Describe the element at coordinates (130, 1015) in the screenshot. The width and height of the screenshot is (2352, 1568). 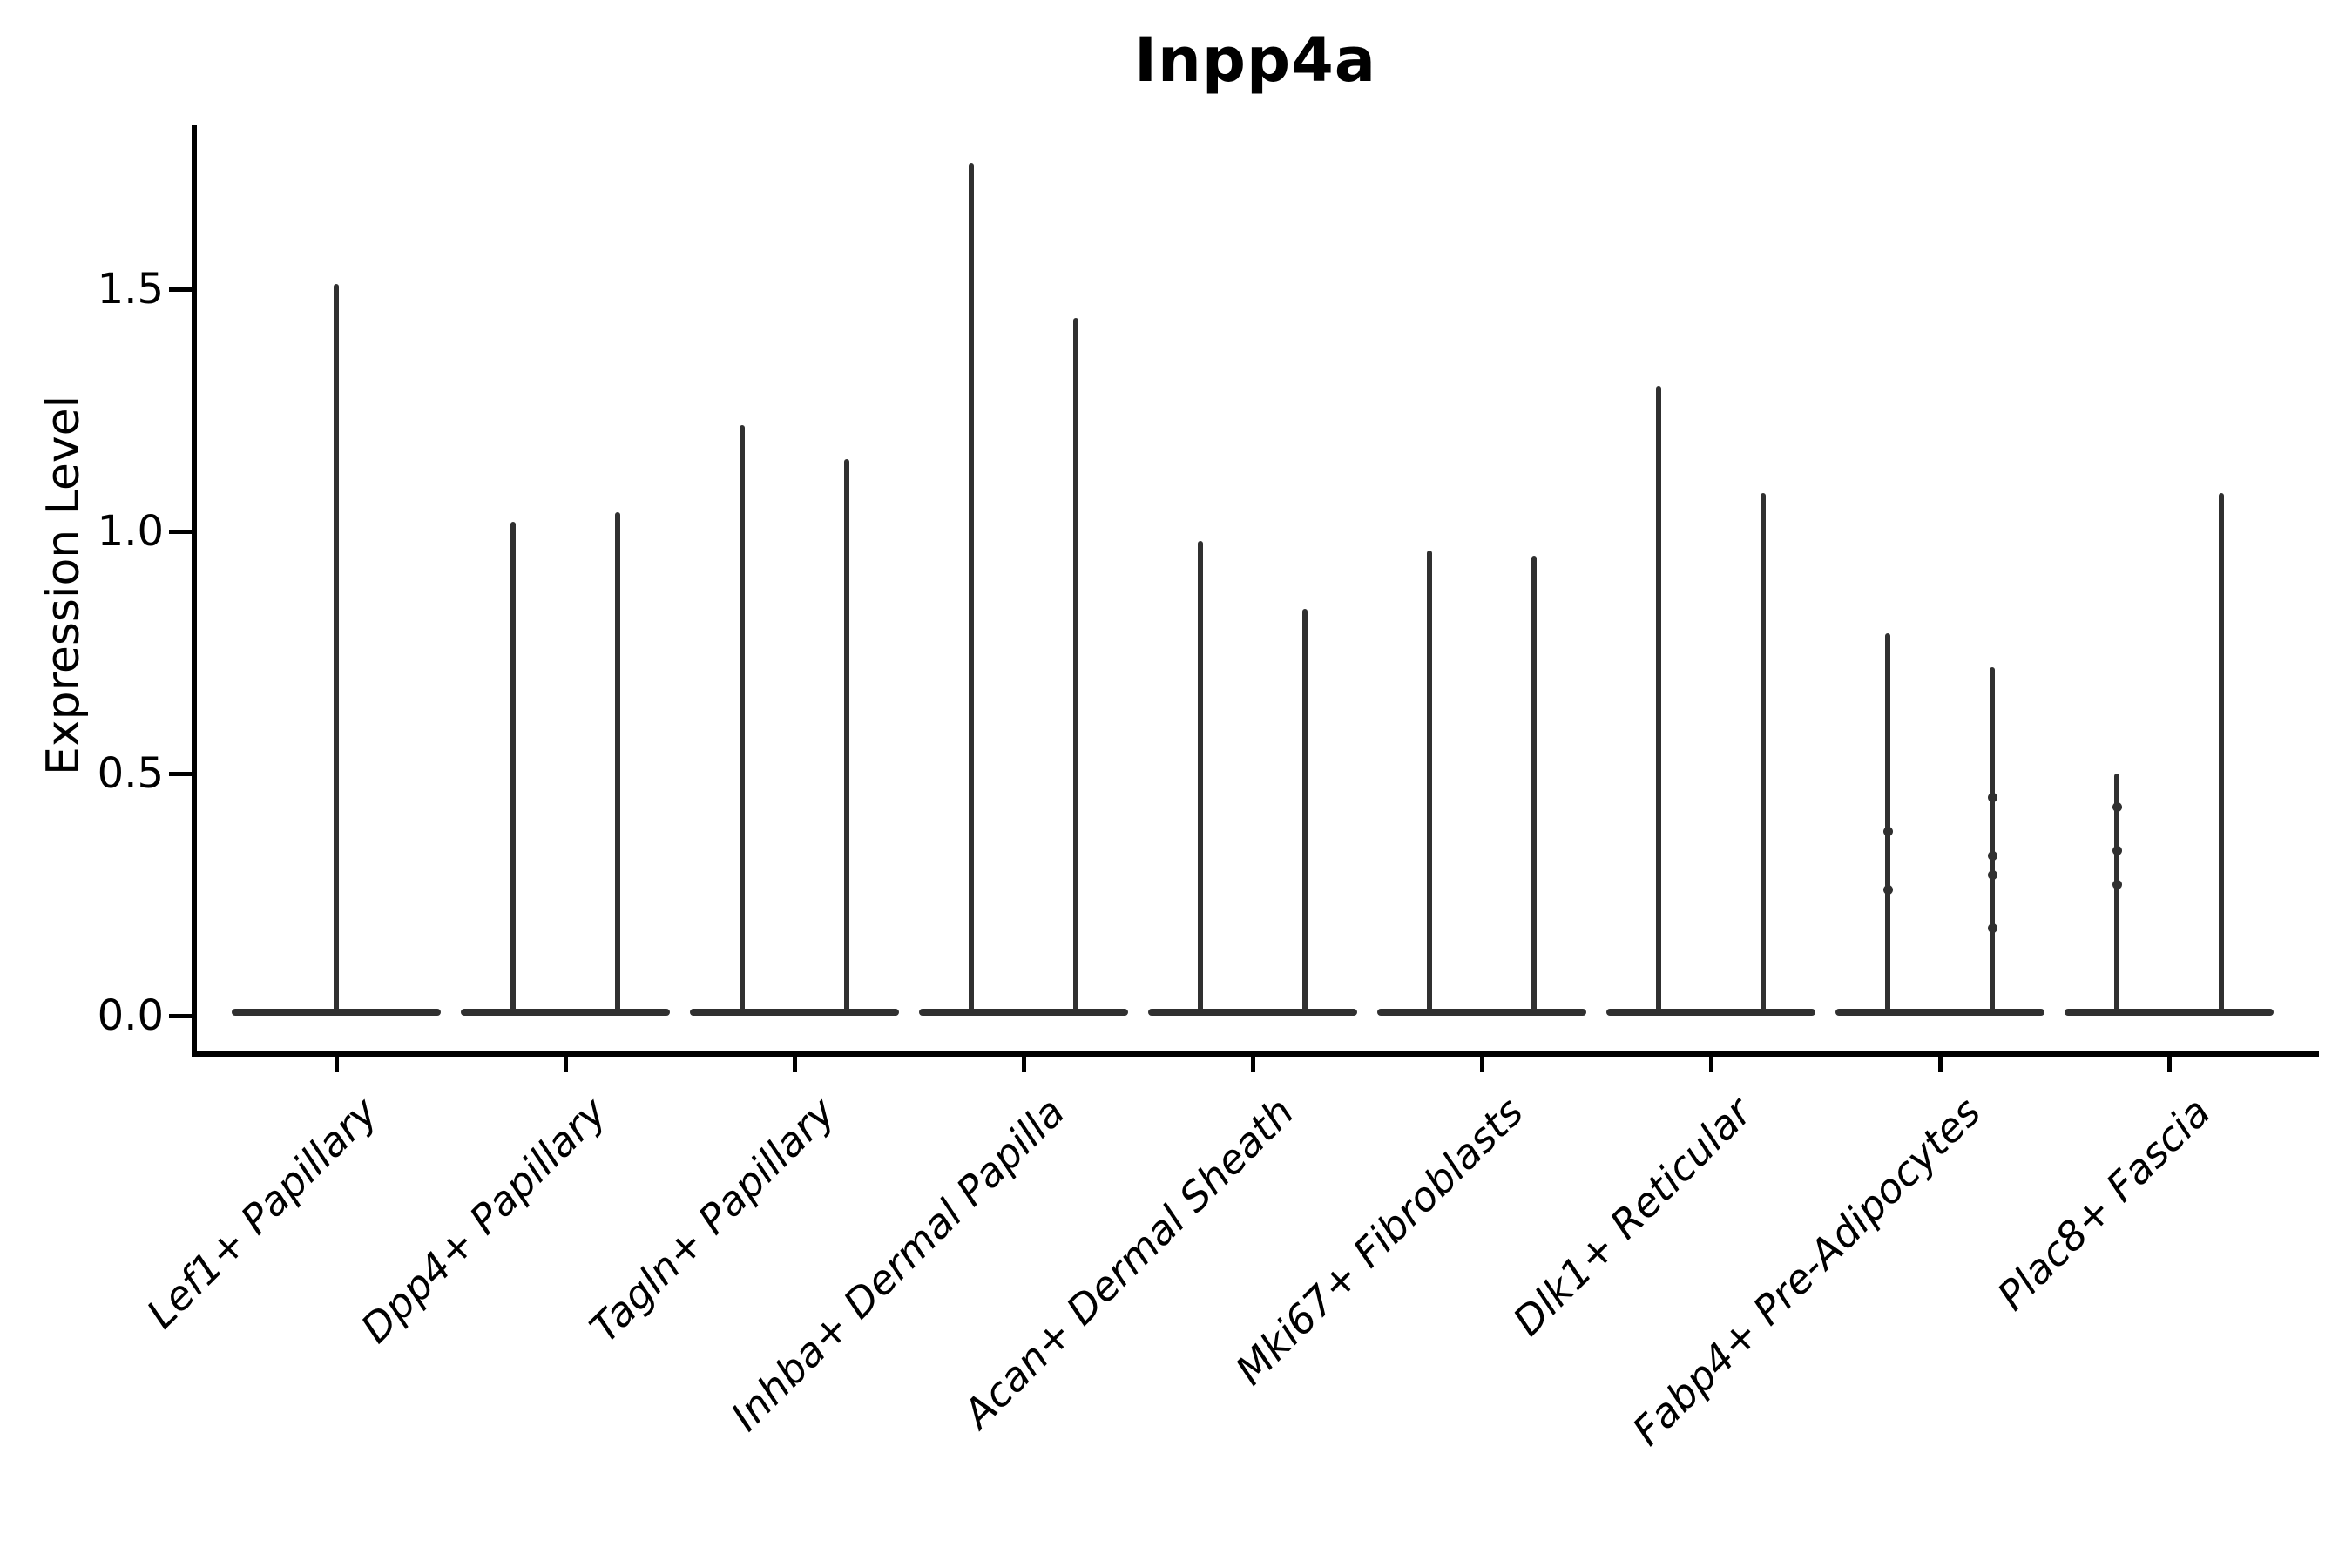
I see `y-tick-label: 0.0` at that location.